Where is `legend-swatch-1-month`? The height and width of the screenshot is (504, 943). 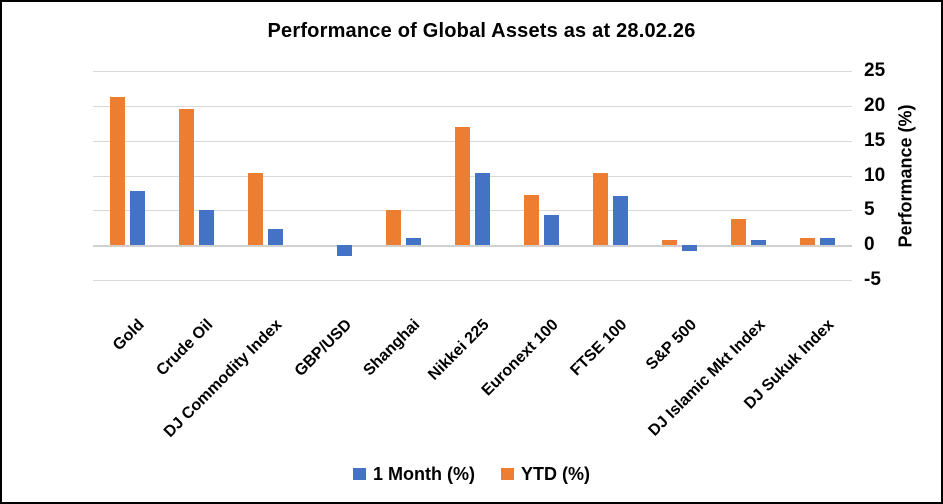
legend-swatch-1-month is located at coordinates (359, 474).